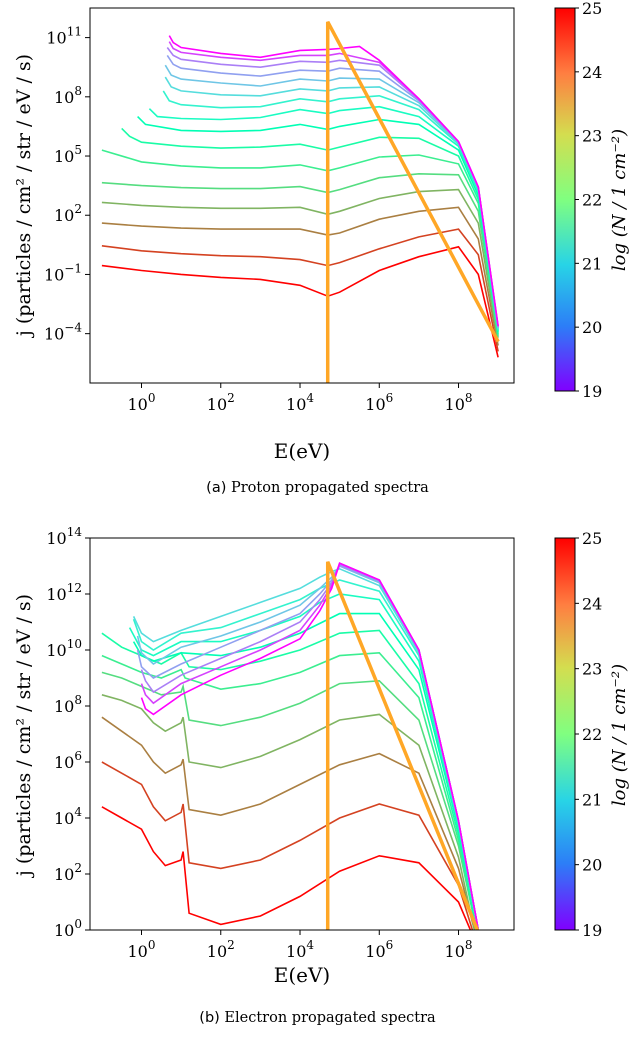 Image resolution: width=635 pixels, height=1038 pixels. What do you see at coordinates (68, 760) in the screenshot?
I see `y-tick-label: 10⁶` at bounding box center [68, 760].